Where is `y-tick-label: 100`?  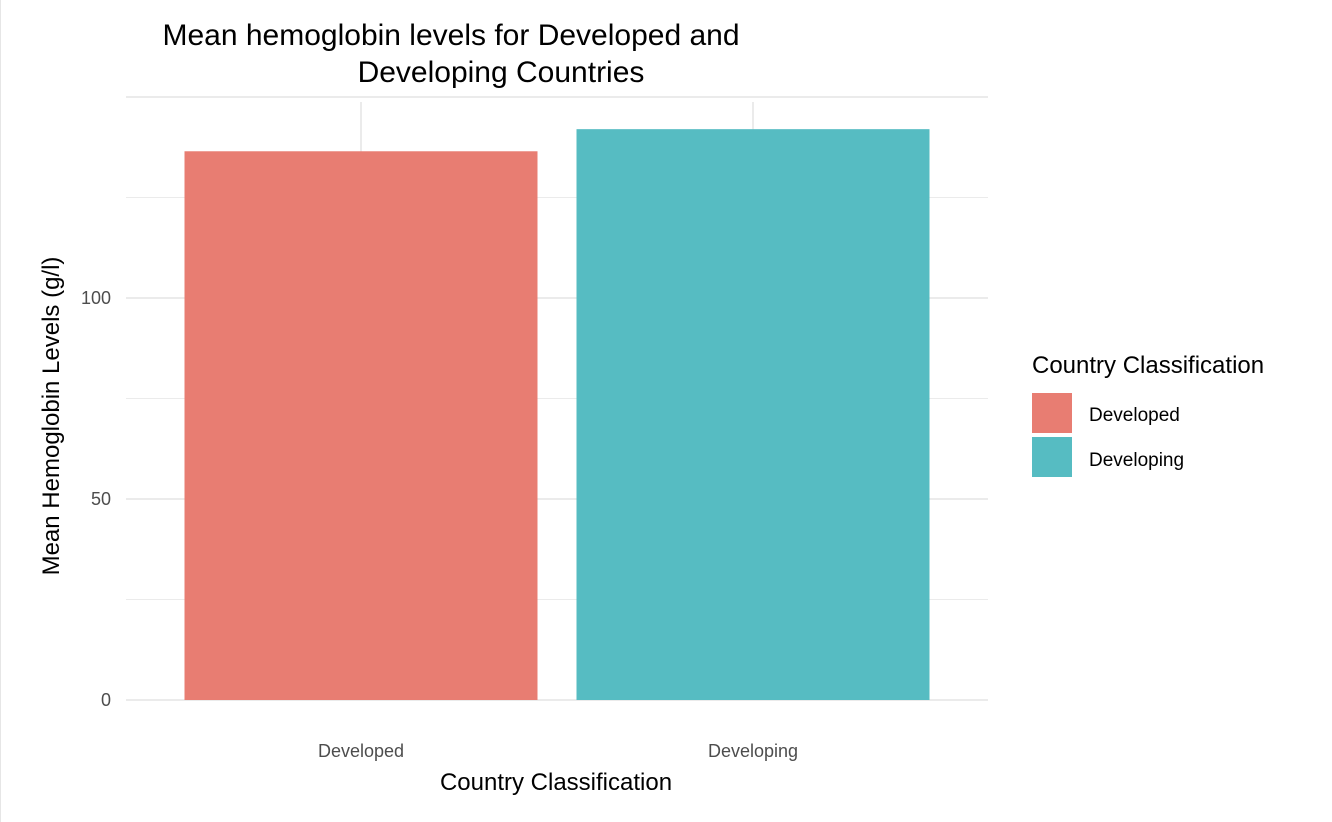
y-tick-label: 100 is located at coordinates (96, 298).